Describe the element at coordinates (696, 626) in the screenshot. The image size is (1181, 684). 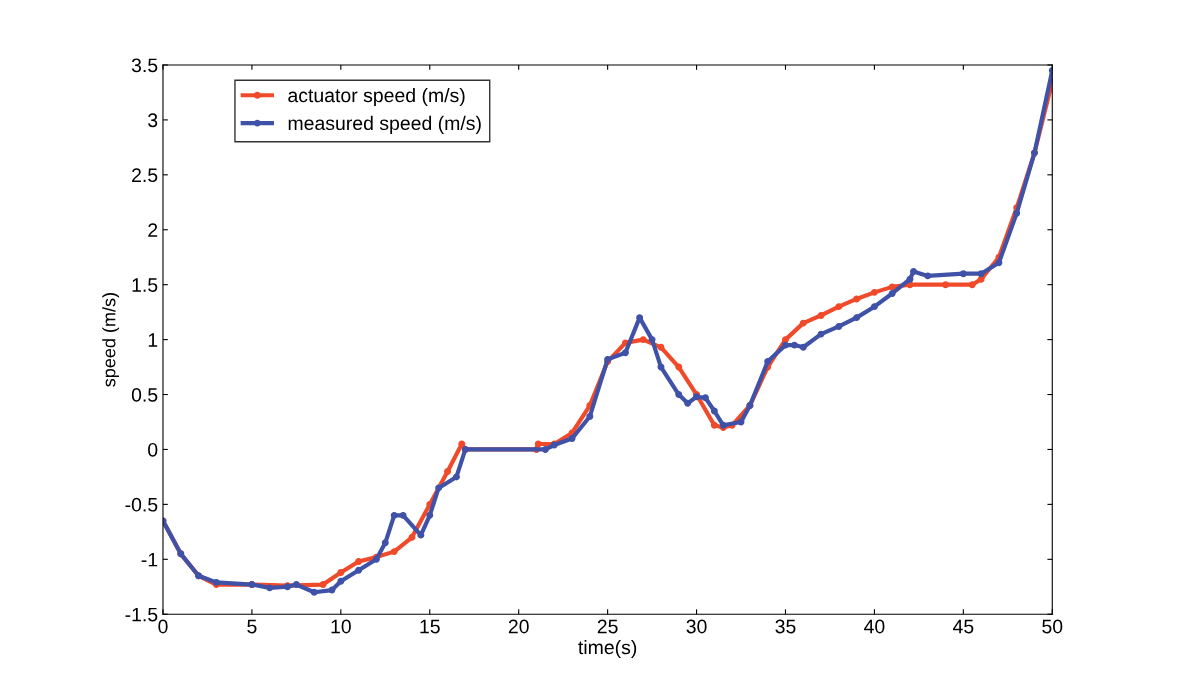
I see `x-tick-label: 30` at that location.